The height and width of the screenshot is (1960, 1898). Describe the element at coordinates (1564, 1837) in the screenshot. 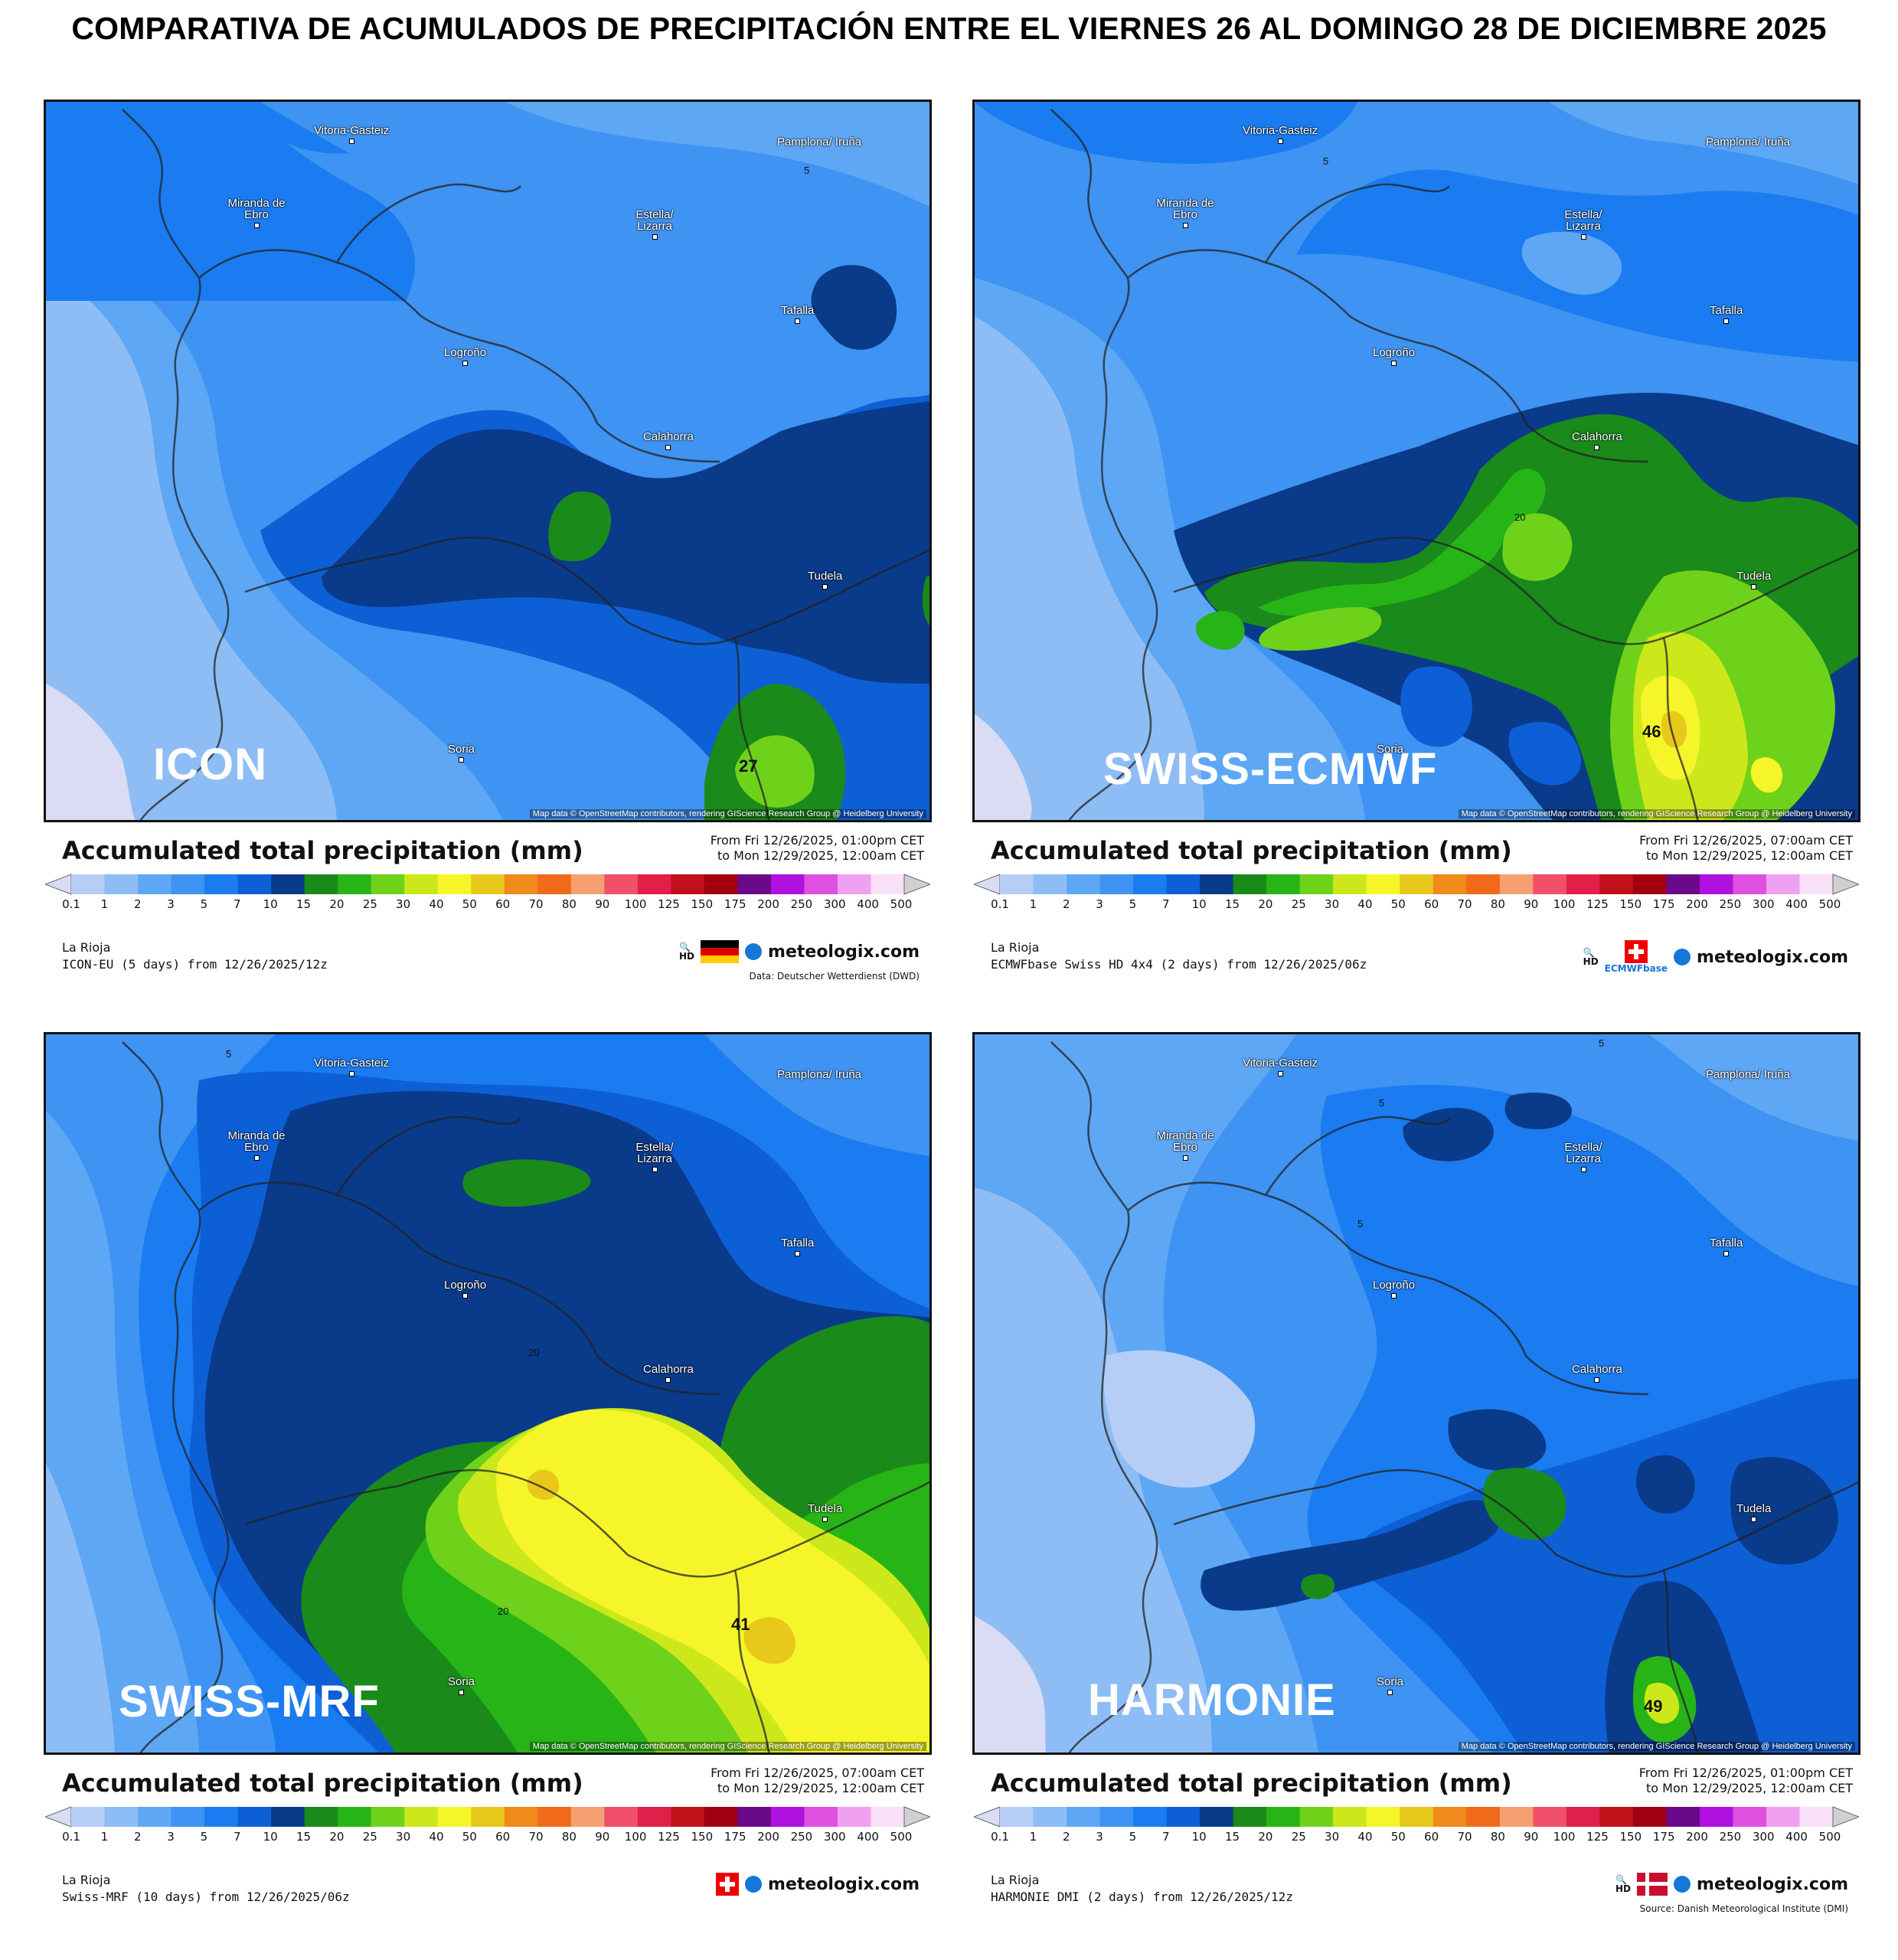

I see `scale-tick-label: 100` at that location.